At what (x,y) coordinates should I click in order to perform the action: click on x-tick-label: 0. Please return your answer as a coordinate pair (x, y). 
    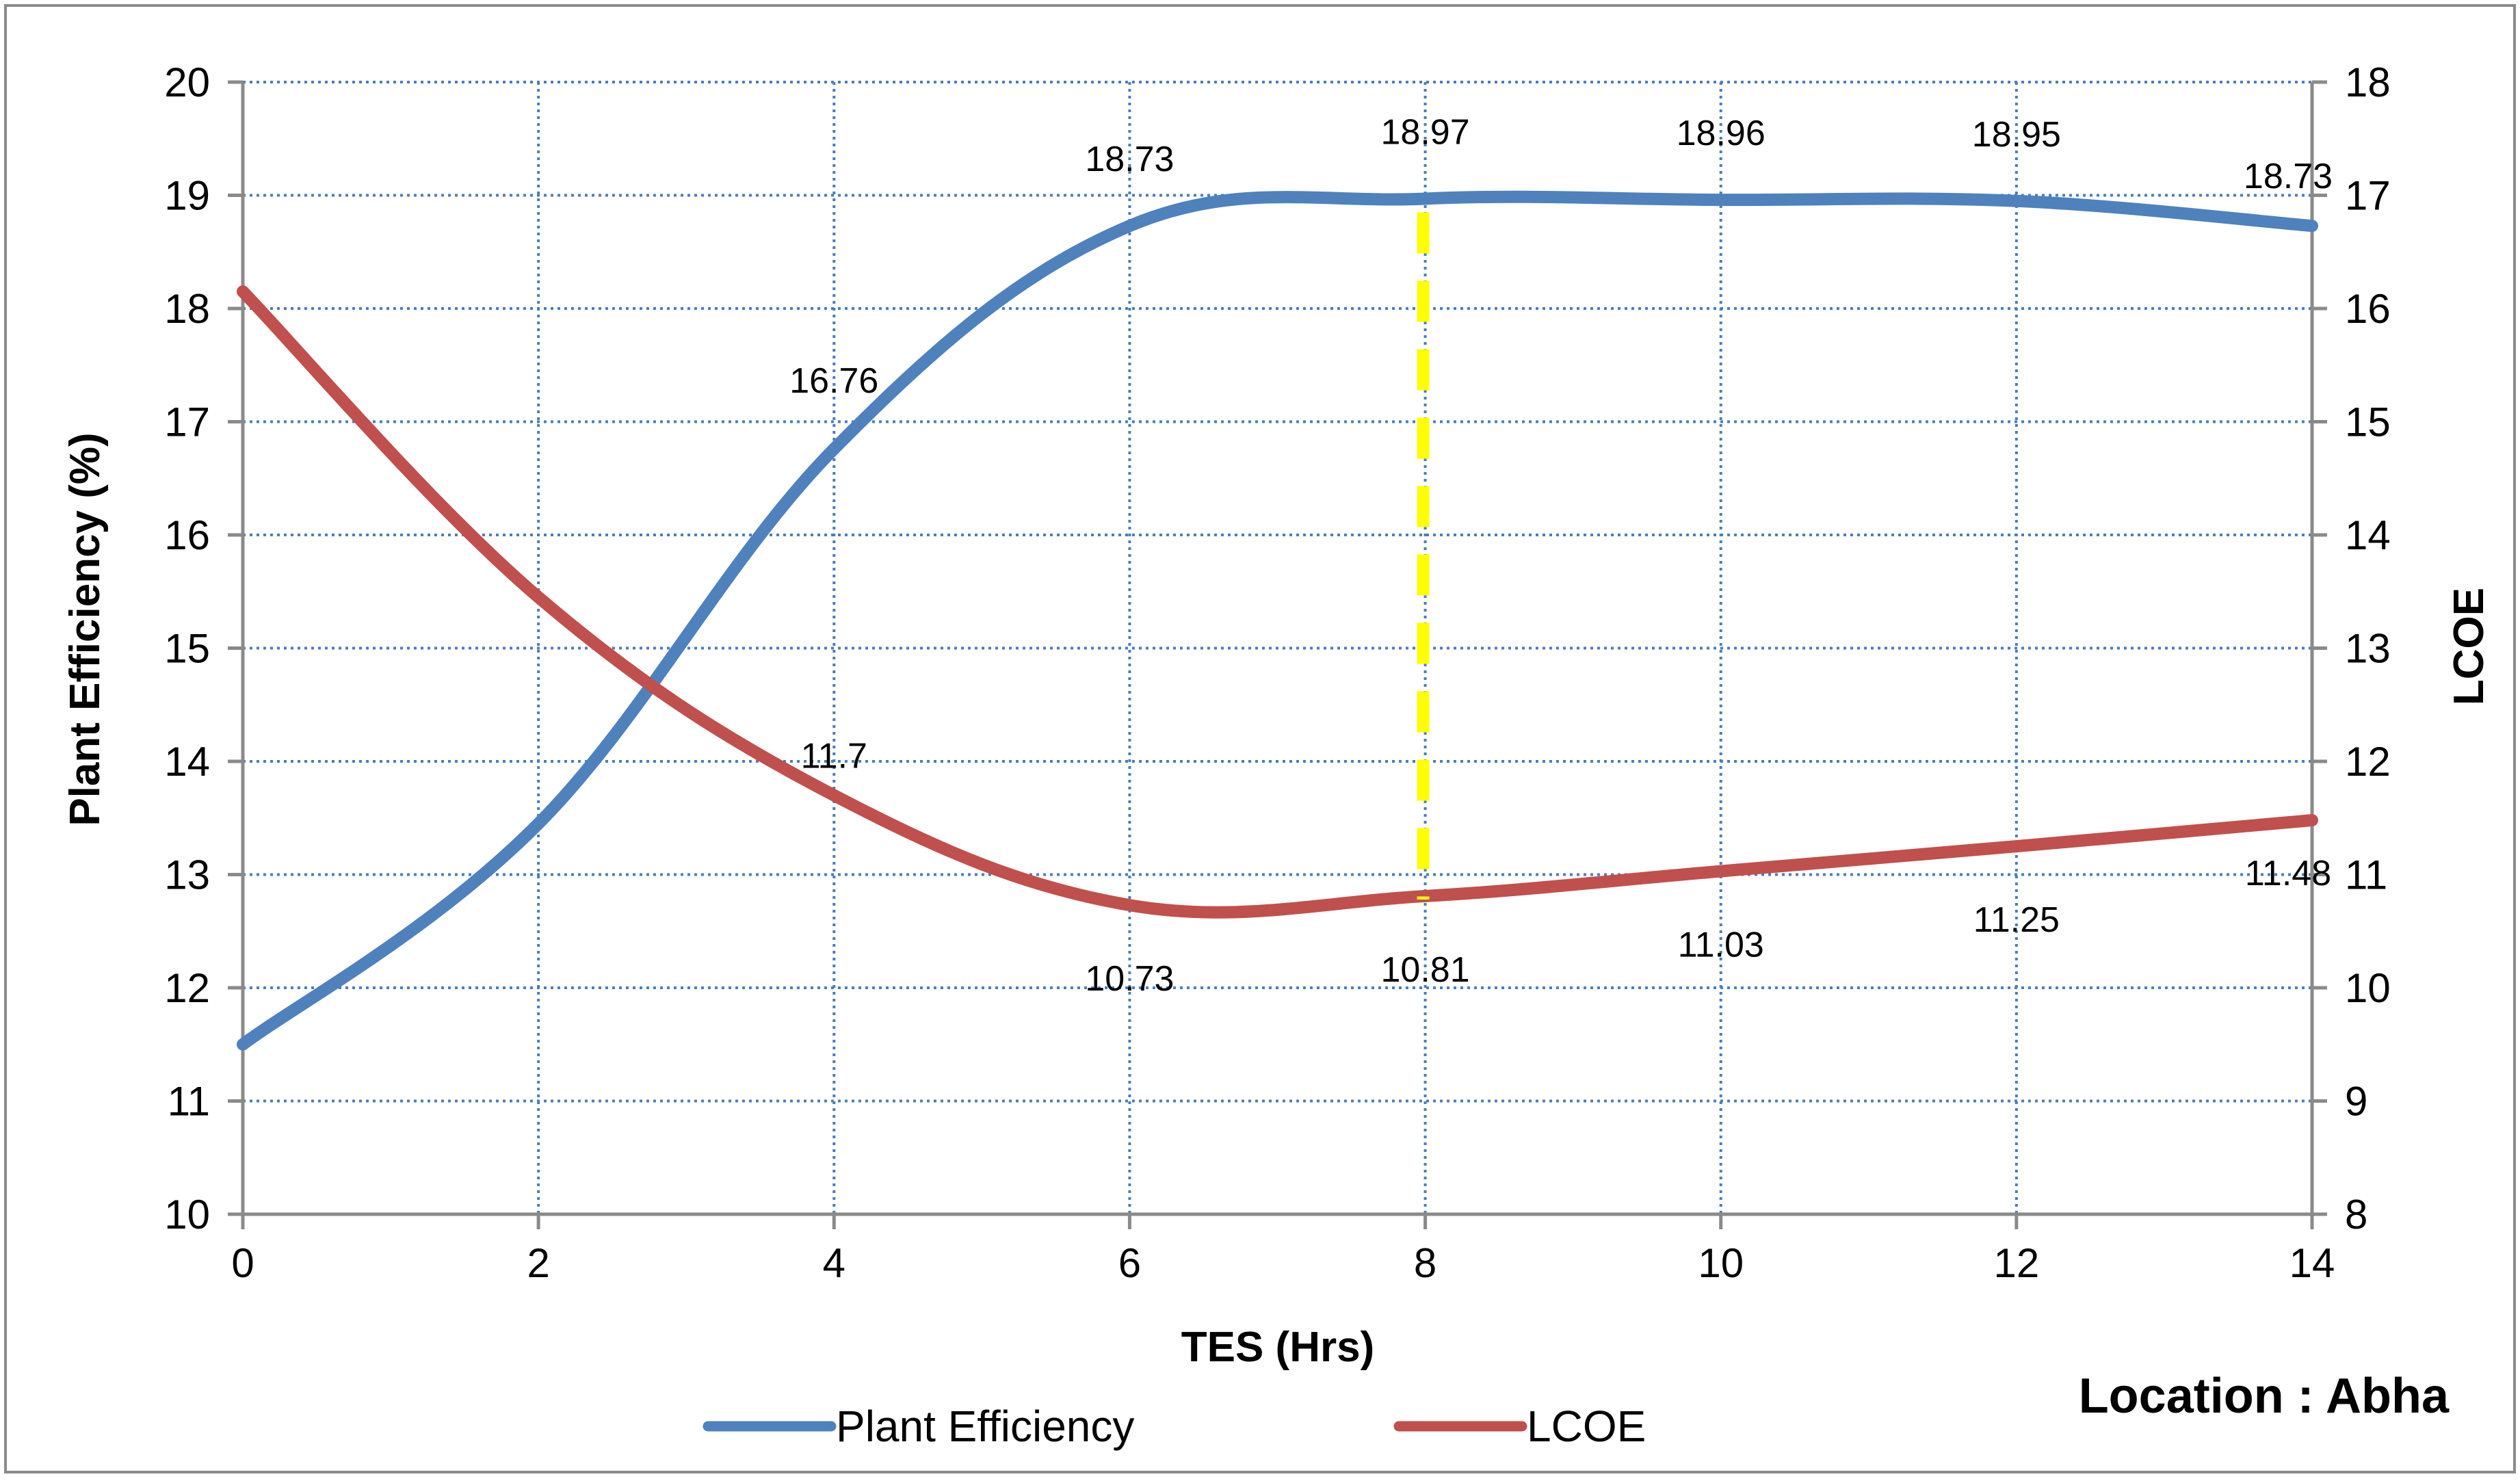
    Looking at the image, I should click on (242, 1263).